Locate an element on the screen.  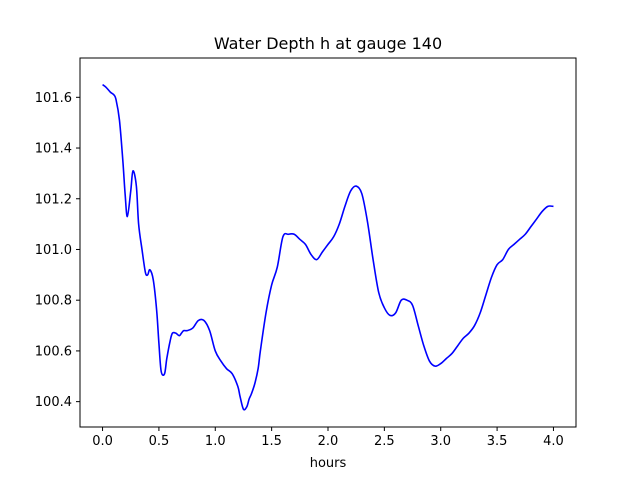
y-tick-label: 100.4 is located at coordinates (53, 402).